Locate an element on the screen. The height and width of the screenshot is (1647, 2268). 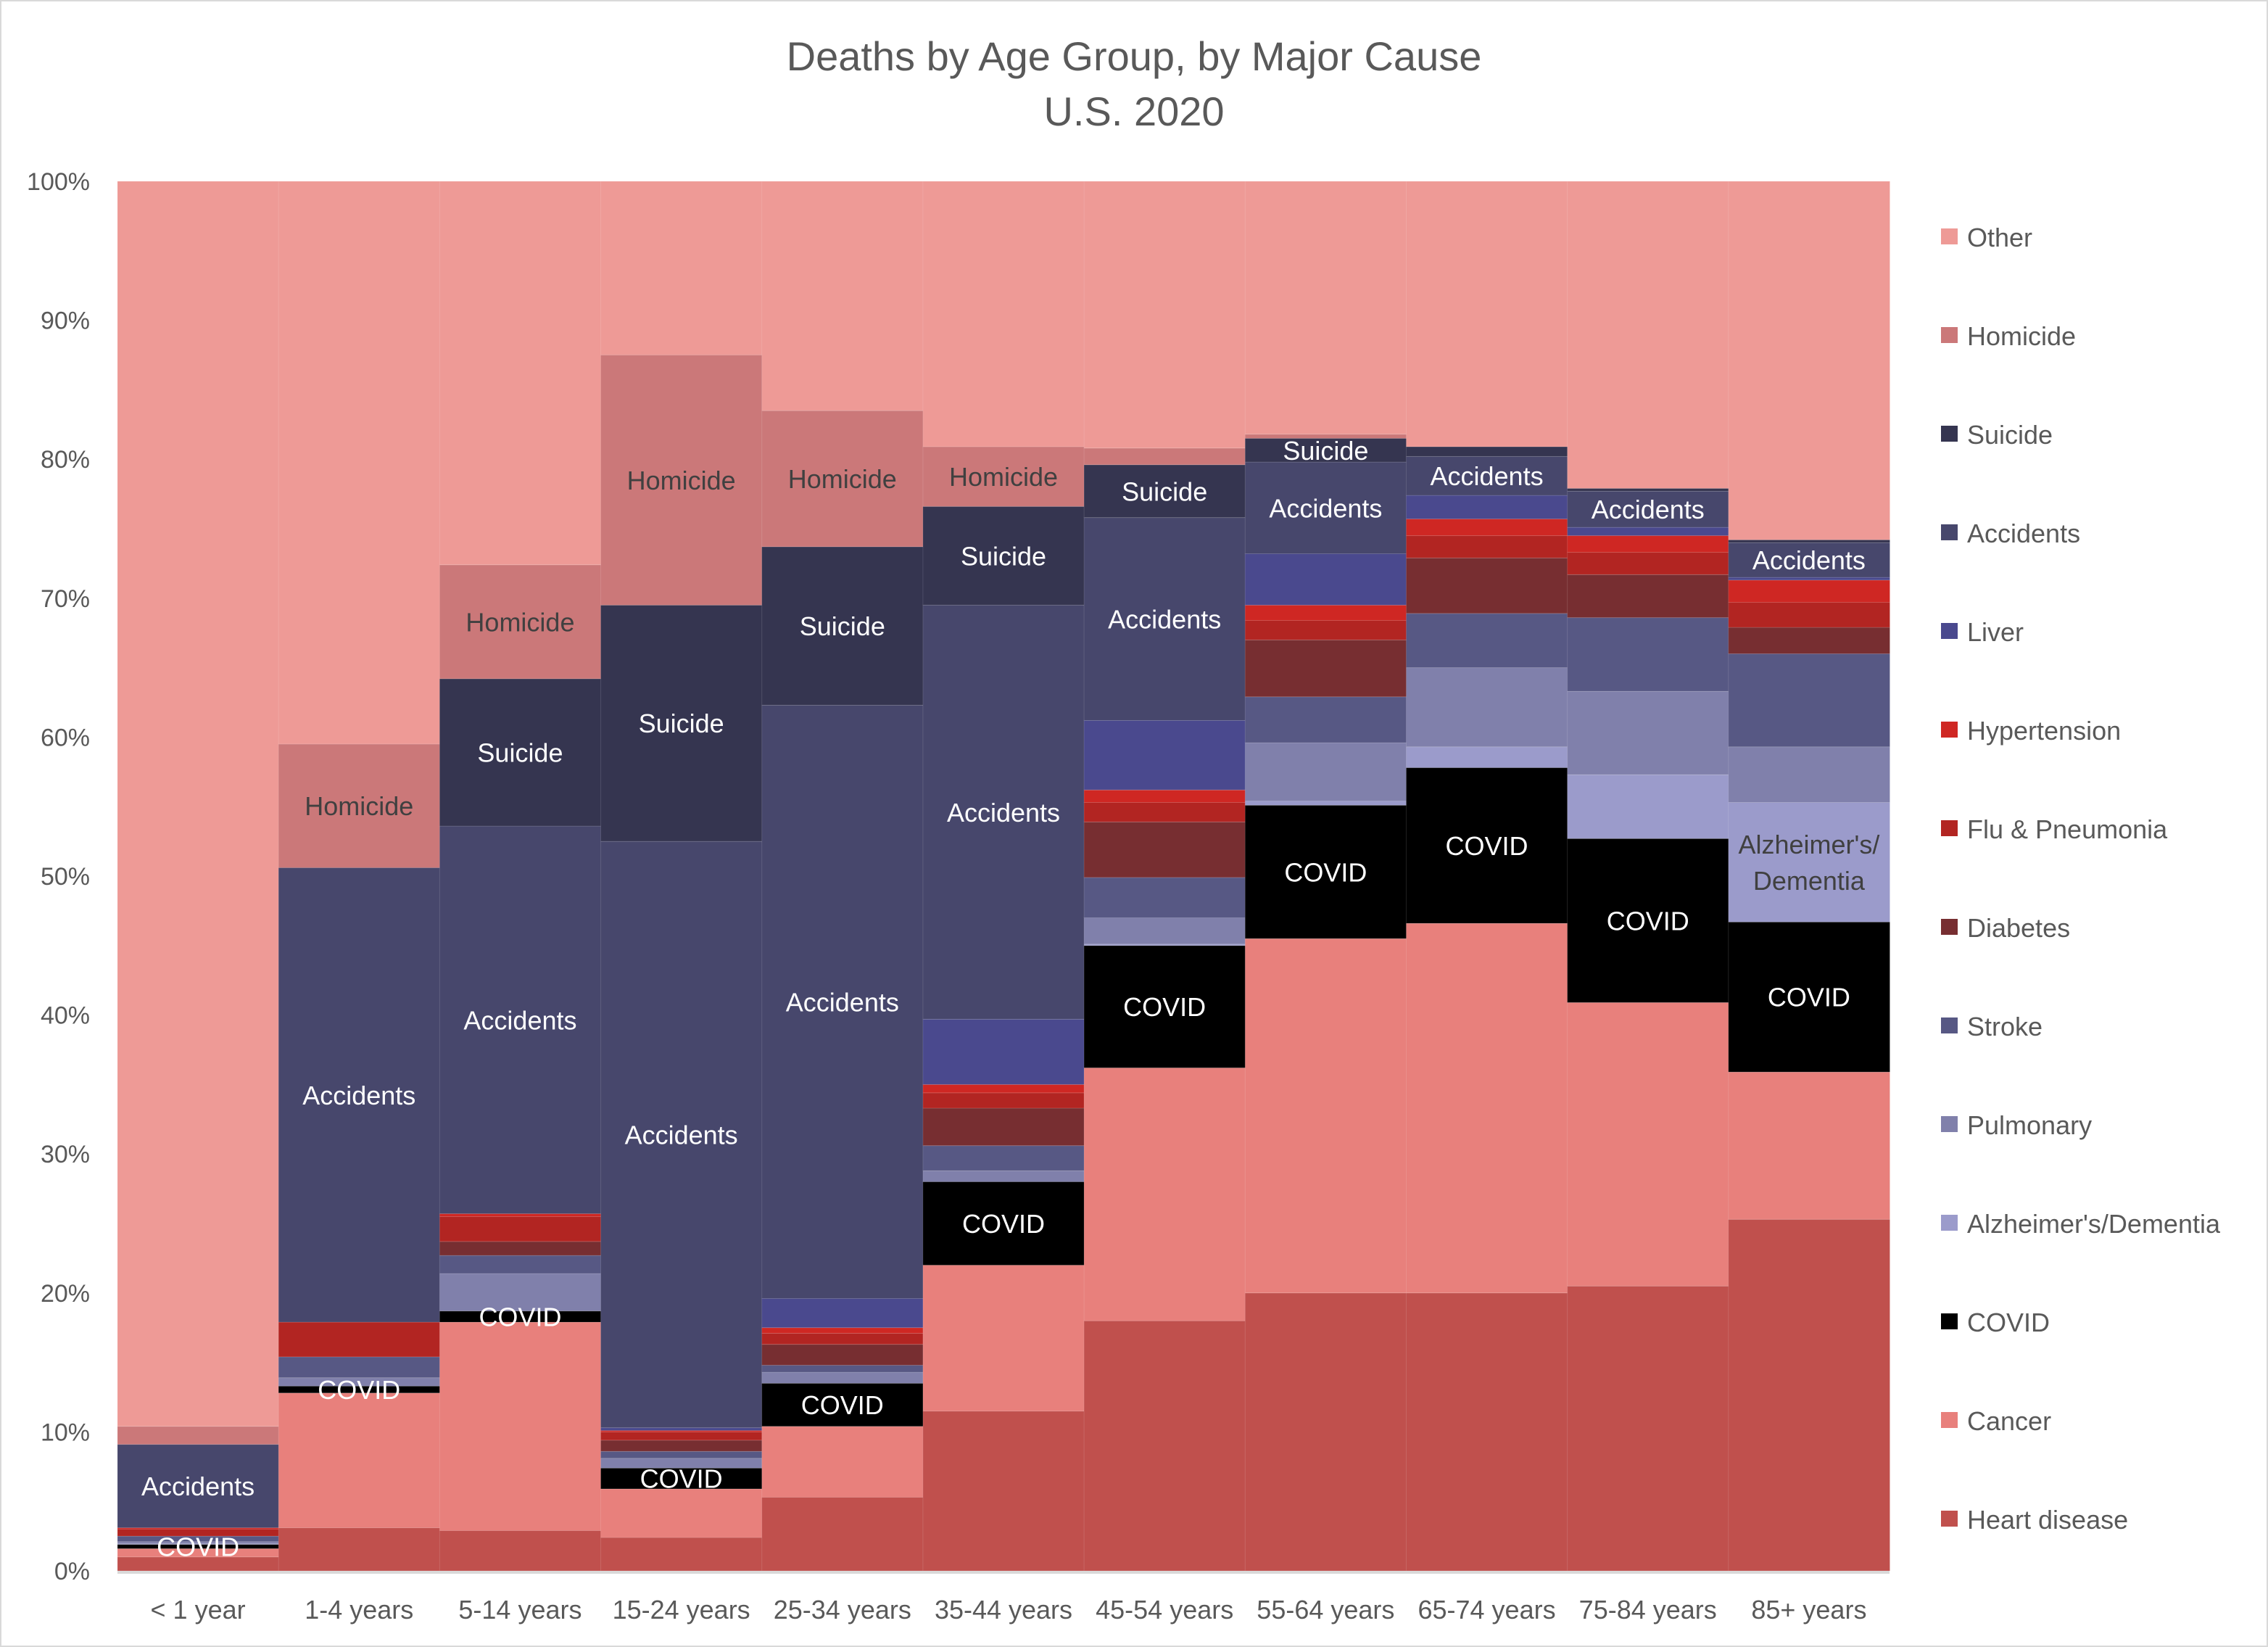
bar-segment-stroke-45-54-years is located at coordinates (1164, 897).